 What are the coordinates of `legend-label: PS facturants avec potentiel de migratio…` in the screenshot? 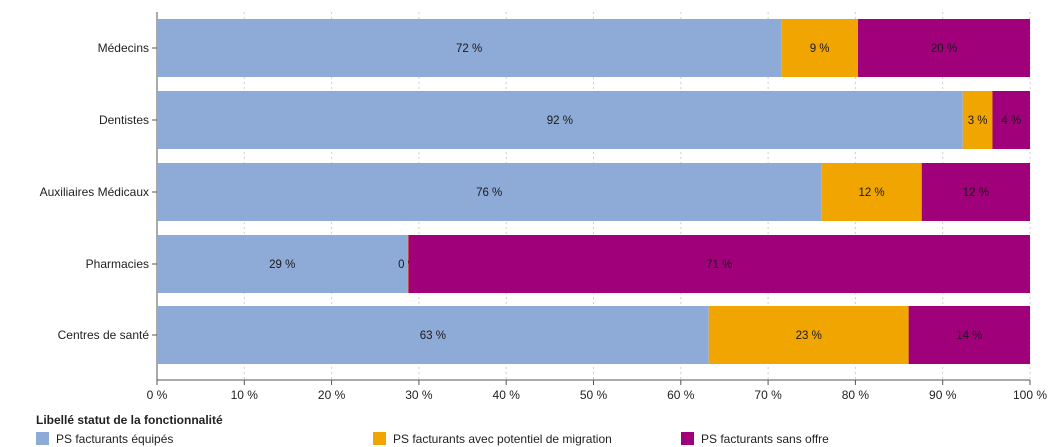 It's located at (502, 439).